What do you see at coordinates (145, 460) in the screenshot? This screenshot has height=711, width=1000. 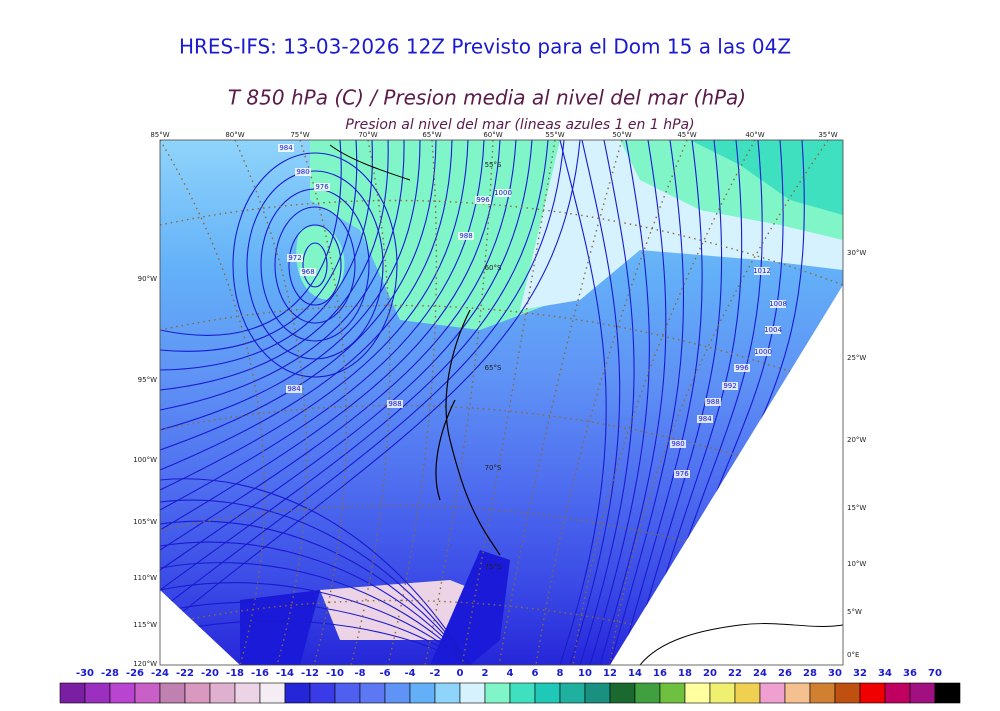 I see `lon-label: 100°W` at bounding box center [145, 460].